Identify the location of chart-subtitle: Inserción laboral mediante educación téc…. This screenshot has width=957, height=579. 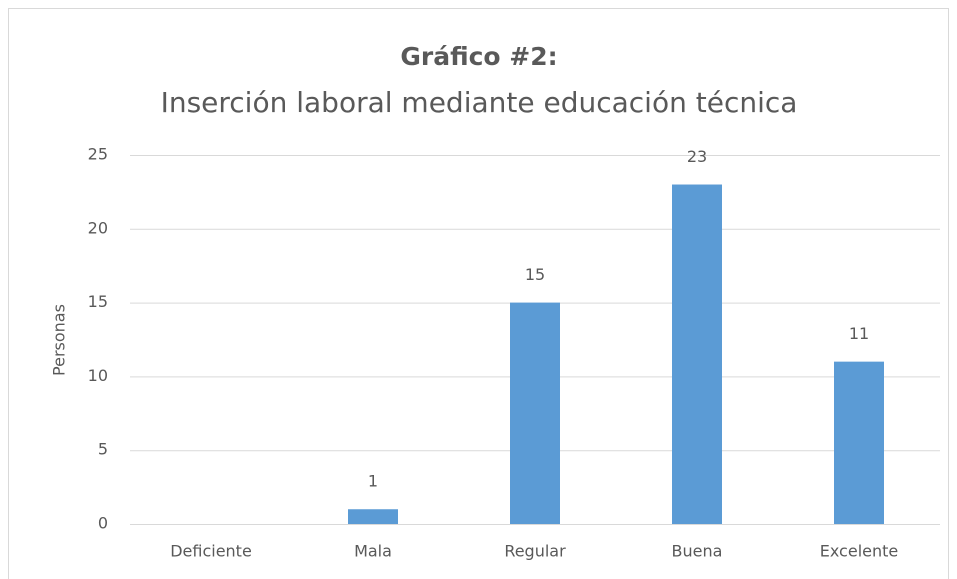
(479, 102).